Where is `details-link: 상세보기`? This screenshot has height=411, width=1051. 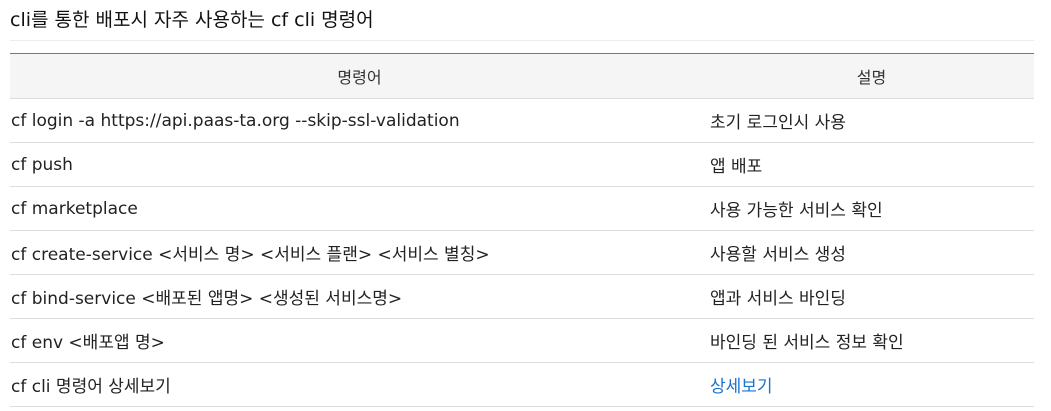 details-link: 상세보기 is located at coordinates (741, 387).